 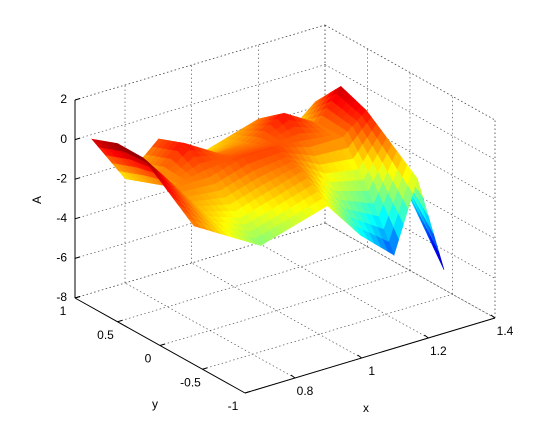 What do you see at coordinates (61, 218) in the screenshot?
I see `z-tick-label: -4` at bounding box center [61, 218].